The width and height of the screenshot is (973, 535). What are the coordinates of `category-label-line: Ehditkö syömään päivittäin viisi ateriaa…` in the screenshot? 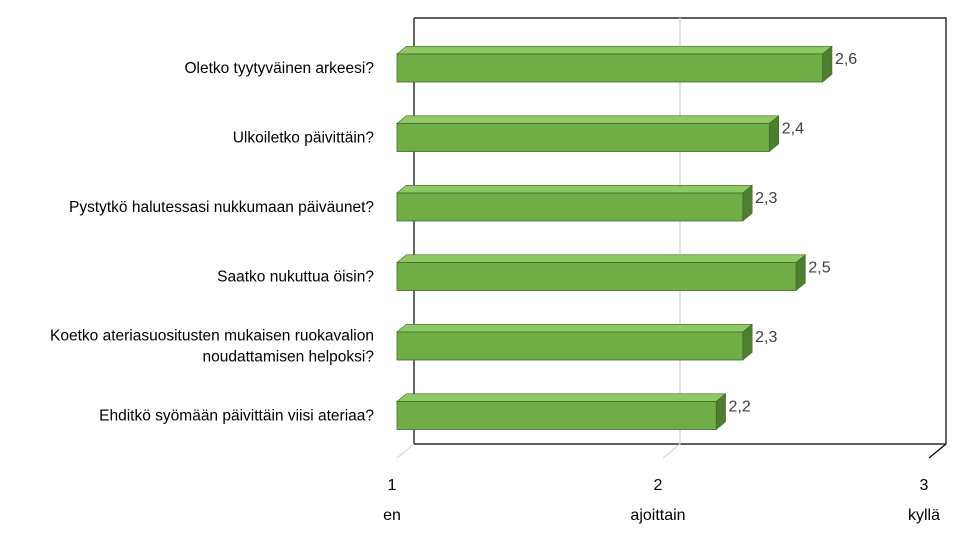 It's located at (236, 416).